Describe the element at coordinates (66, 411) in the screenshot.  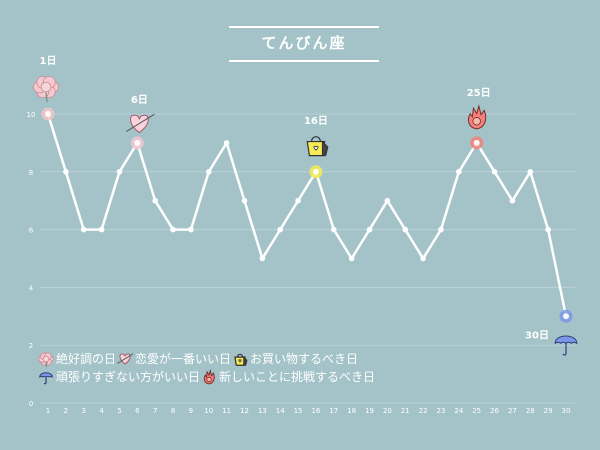
I see `x-tick-label: 2` at that location.